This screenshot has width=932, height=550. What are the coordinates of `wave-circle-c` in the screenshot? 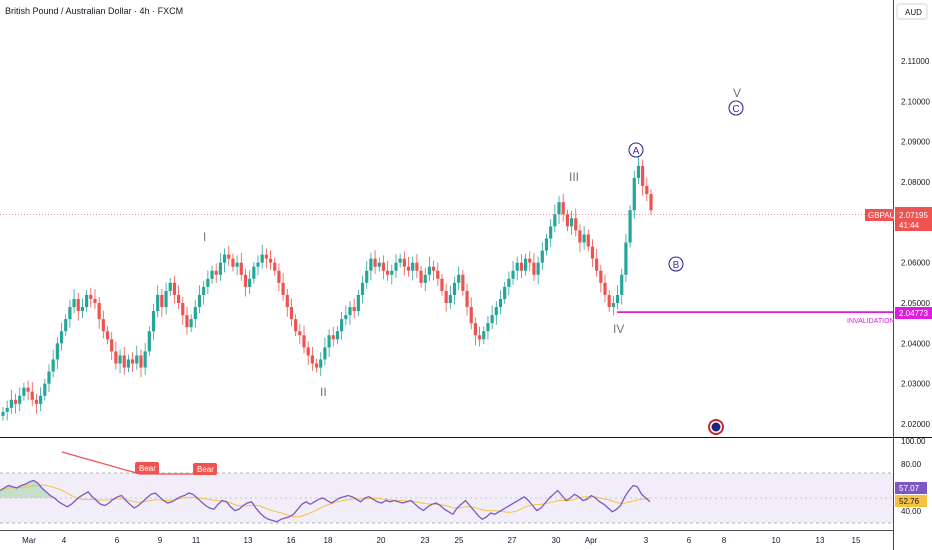 It's located at (736, 108).